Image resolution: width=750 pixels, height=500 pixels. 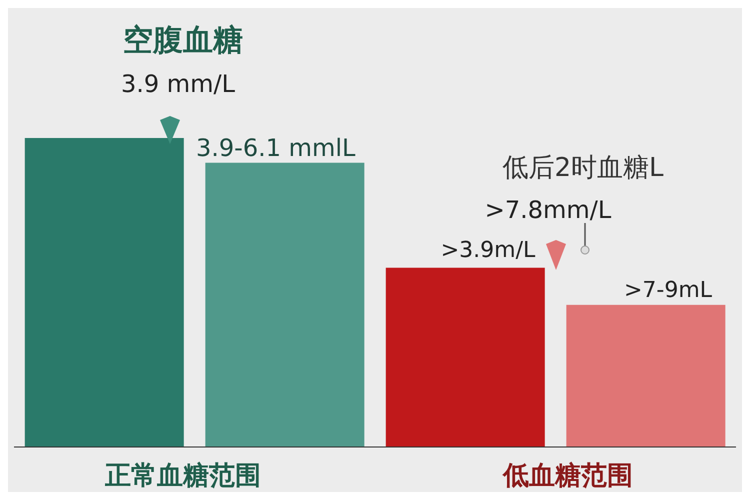 I want to click on text: 正常血糖范围, so click(x=183, y=476).